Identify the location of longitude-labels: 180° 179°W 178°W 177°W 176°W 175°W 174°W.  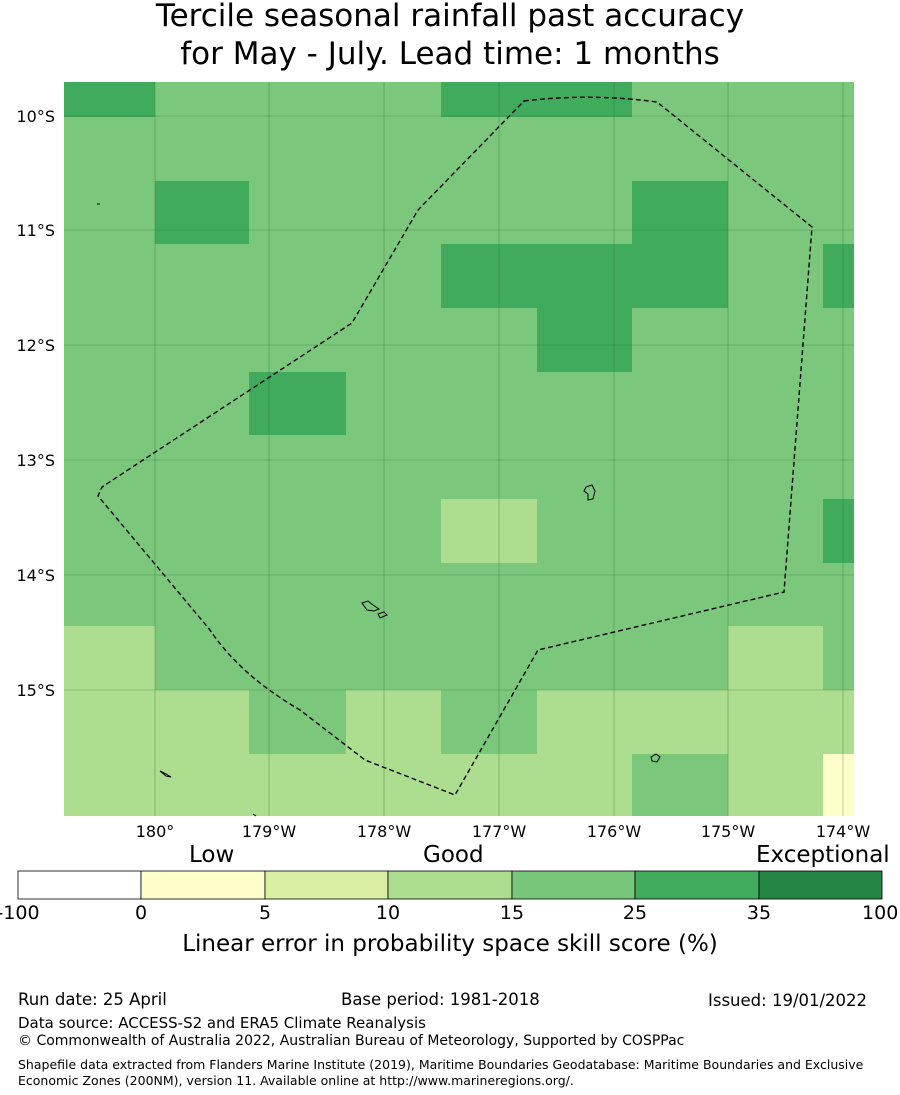
(503, 831).